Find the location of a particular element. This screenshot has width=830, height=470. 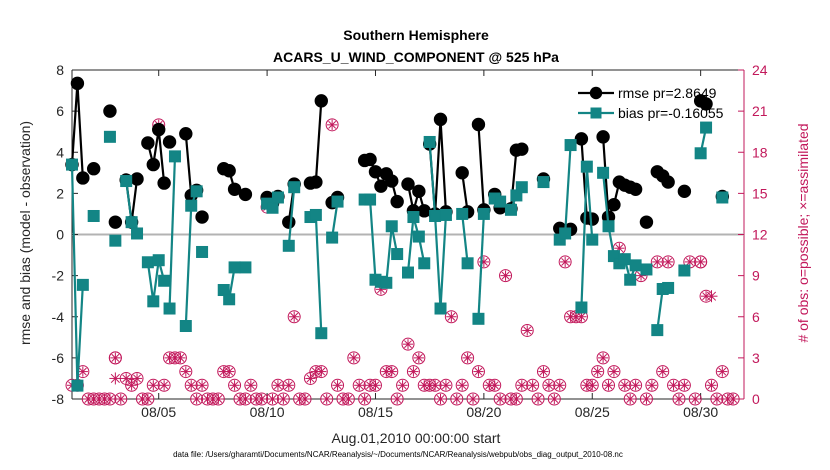

x-tick-label: 08/25 is located at coordinates (592, 412).